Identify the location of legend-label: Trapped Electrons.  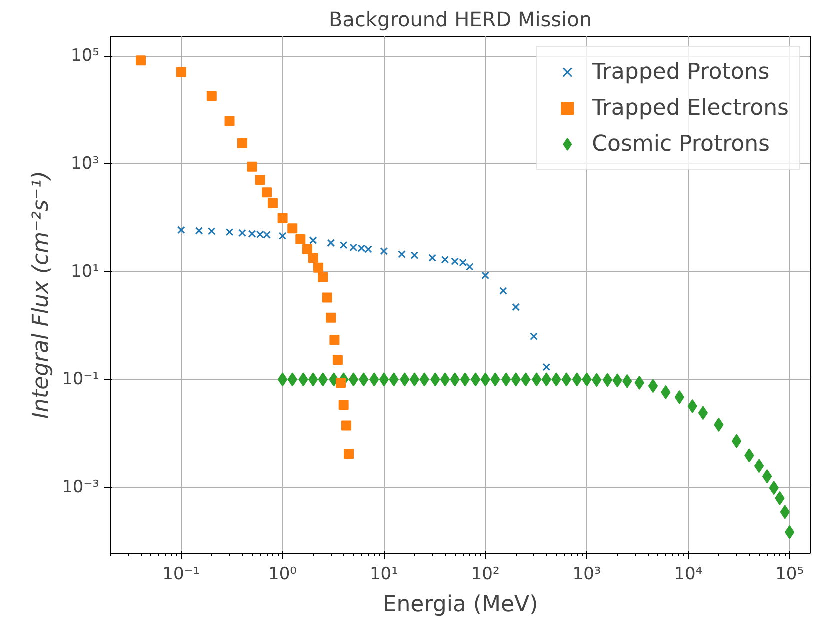
(690, 108).